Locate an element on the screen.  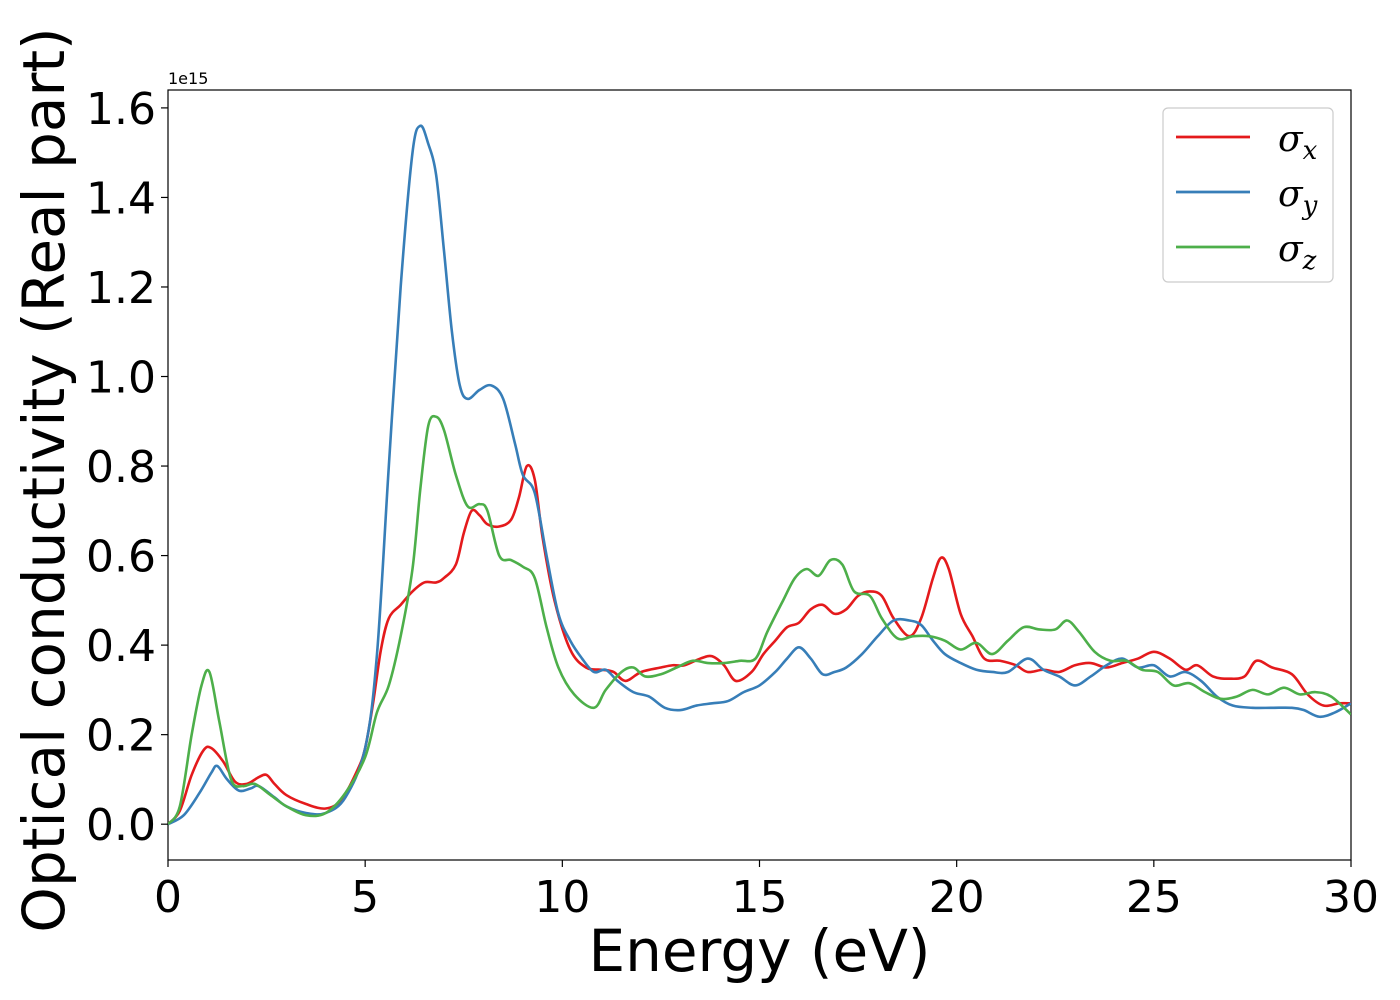
y-tick-label: 1.6 is located at coordinates (121, 109).